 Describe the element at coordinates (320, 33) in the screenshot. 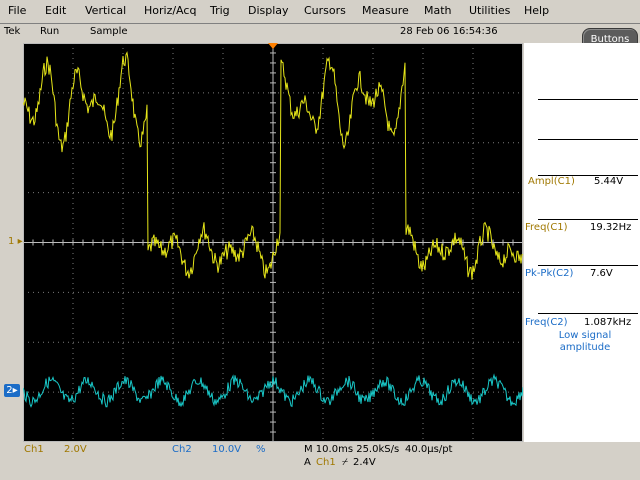

I see `status-line: Tek Run Sample 28 Feb 06 16:54:36` at that location.